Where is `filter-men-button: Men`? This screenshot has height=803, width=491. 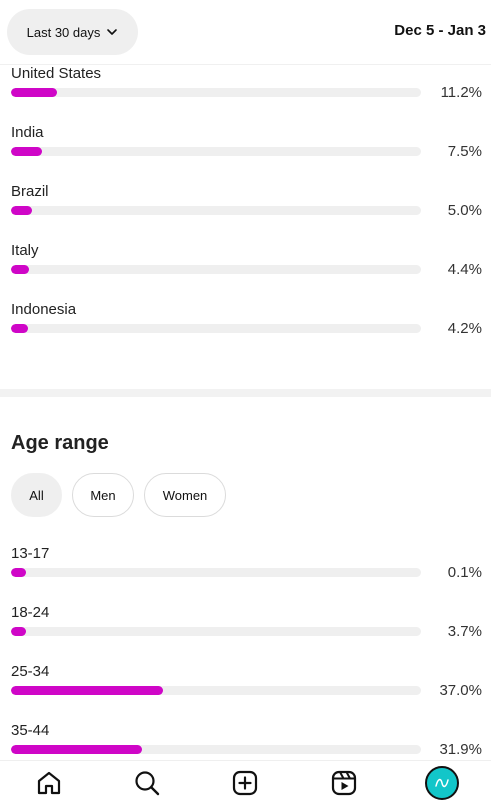
filter-men-button: Men is located at coordinates (103, 495).